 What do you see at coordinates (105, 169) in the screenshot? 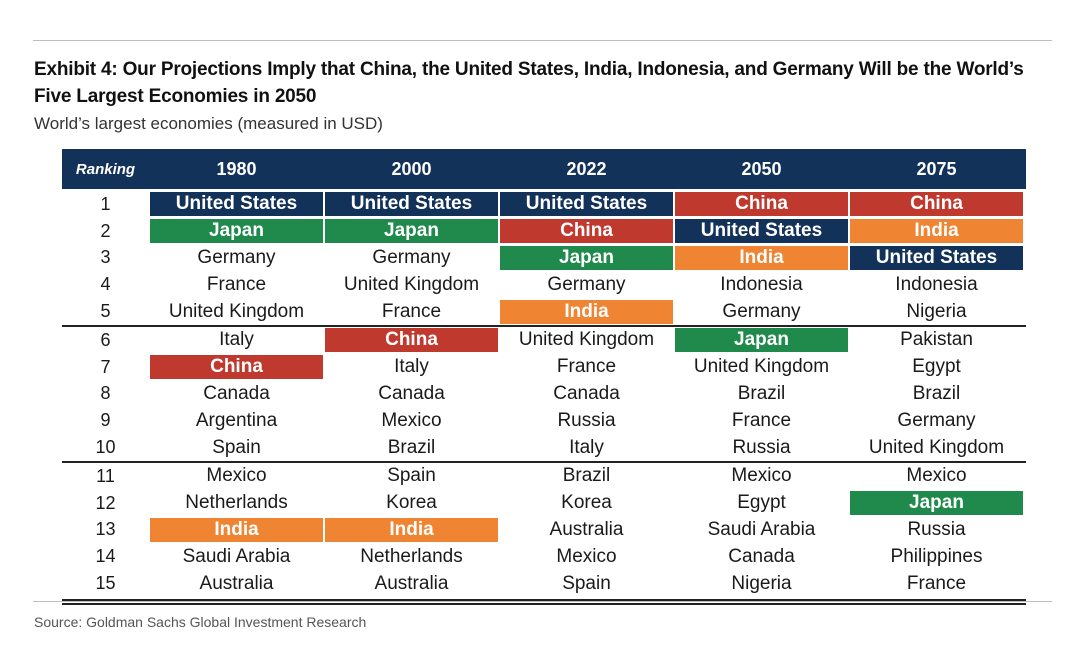
I see `ranking-header: Ranking` at bounding box center [105, 169].